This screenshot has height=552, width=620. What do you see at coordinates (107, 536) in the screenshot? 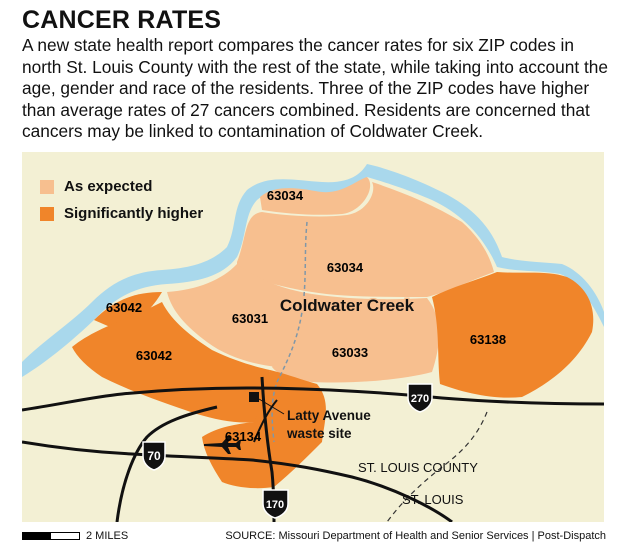
I see `scale-label: 2 MILES` at bounding box center [107, 536].